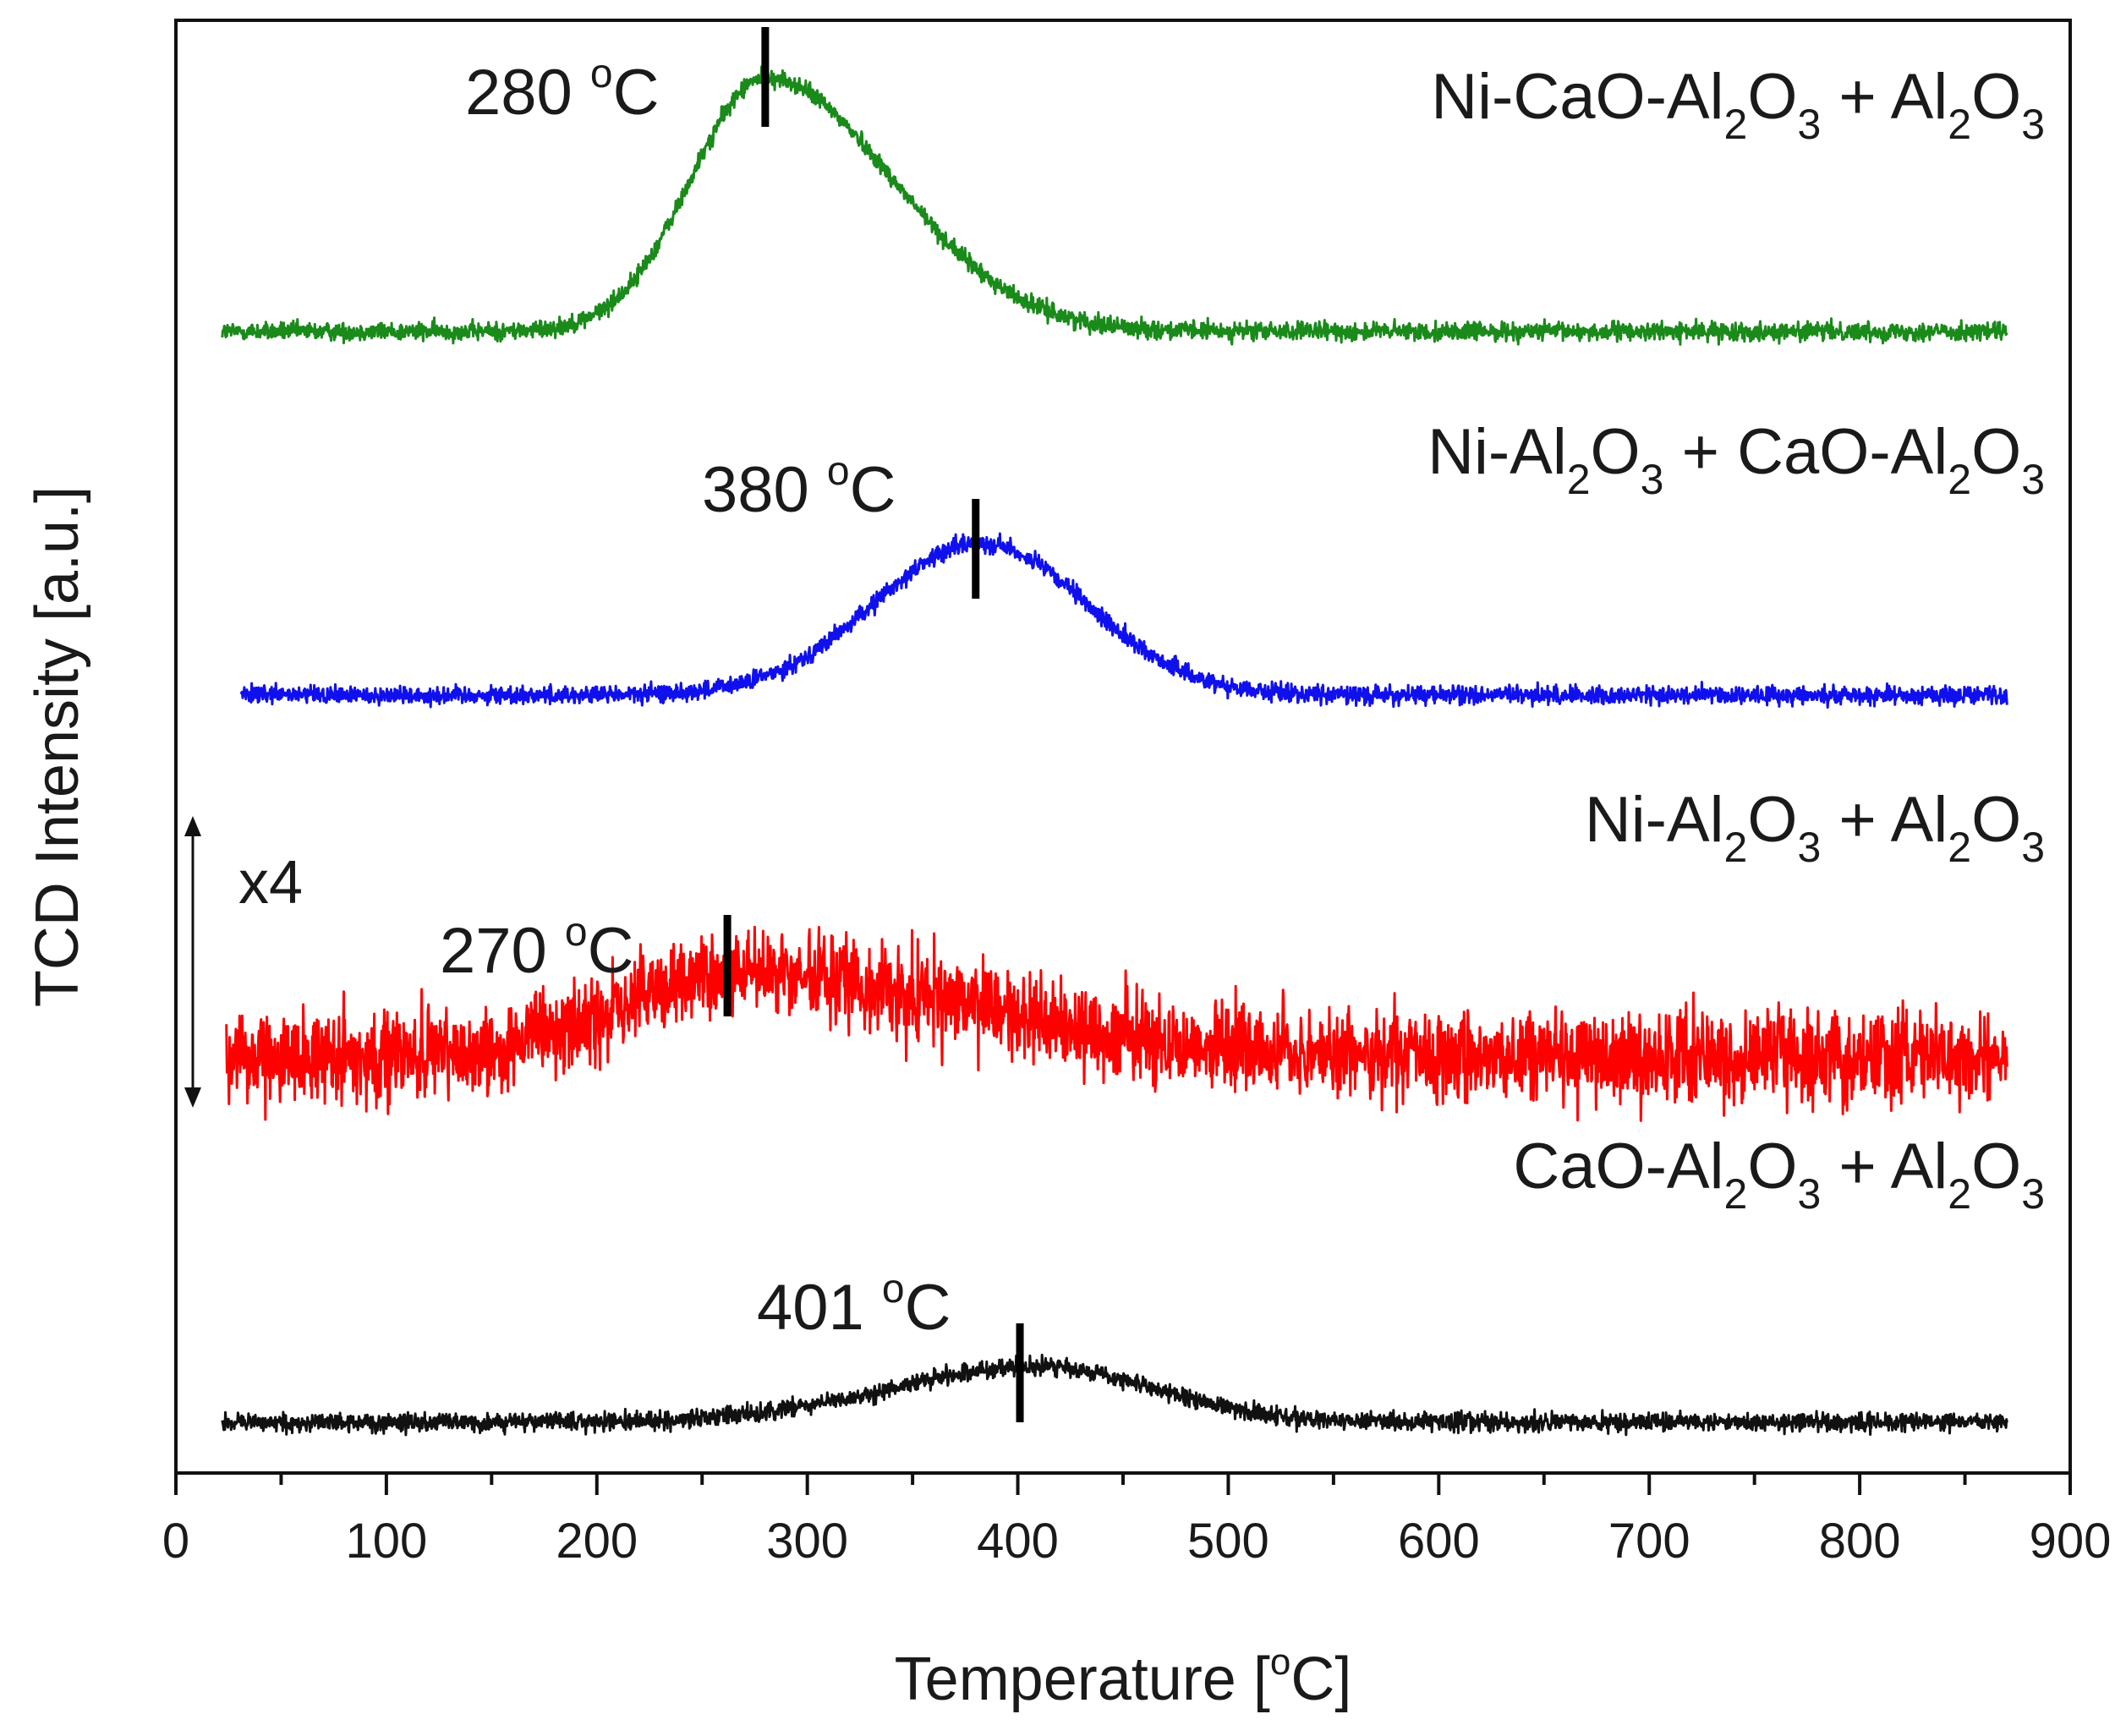  Describe the element at coordinates (1779, 1174) in the screenshot. I see `series-label-cao-al2o3: CaO-Al2O3 + Al2O3` at that location.